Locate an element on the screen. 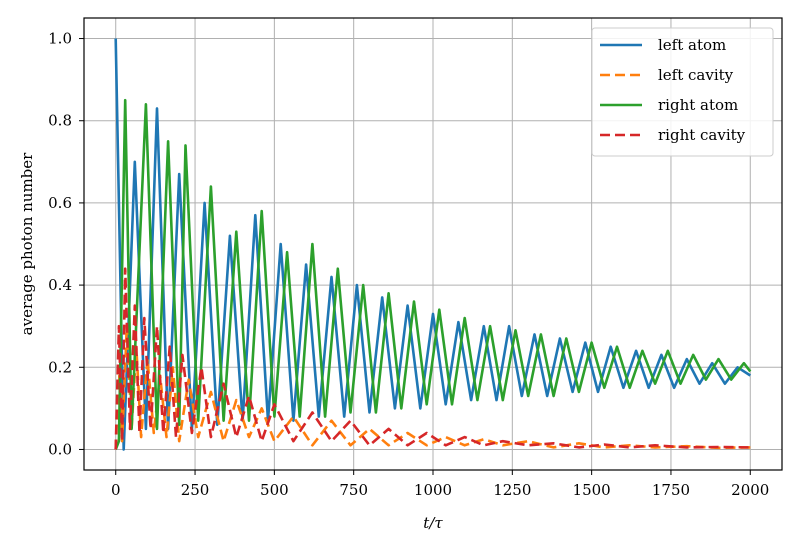  y-axis-label: average photon number is located at coordinates (27, 243).